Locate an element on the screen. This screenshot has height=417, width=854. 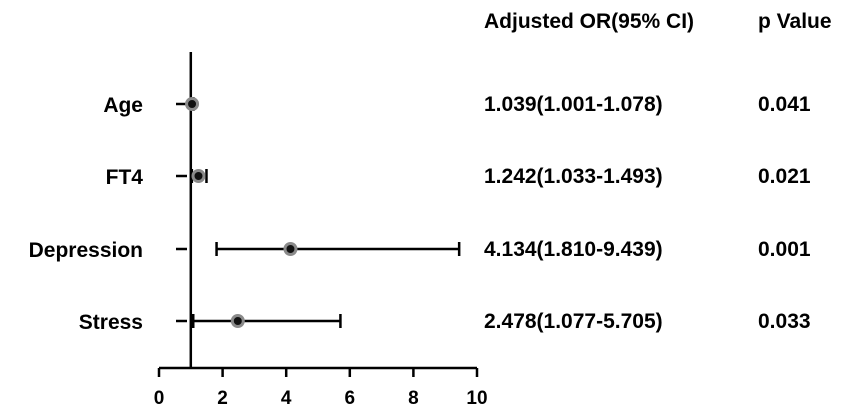
or-value-text: 2.478(1.077-5.705) is located at coordinates (573, 321).